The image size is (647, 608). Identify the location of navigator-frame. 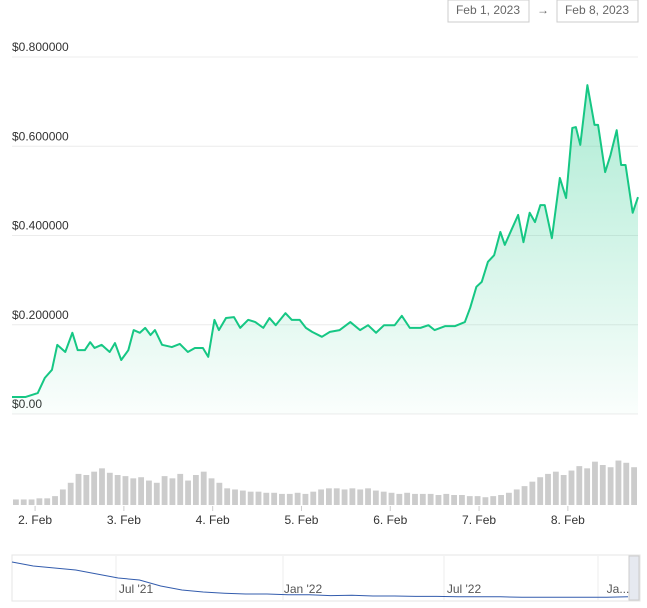
(326, 578).